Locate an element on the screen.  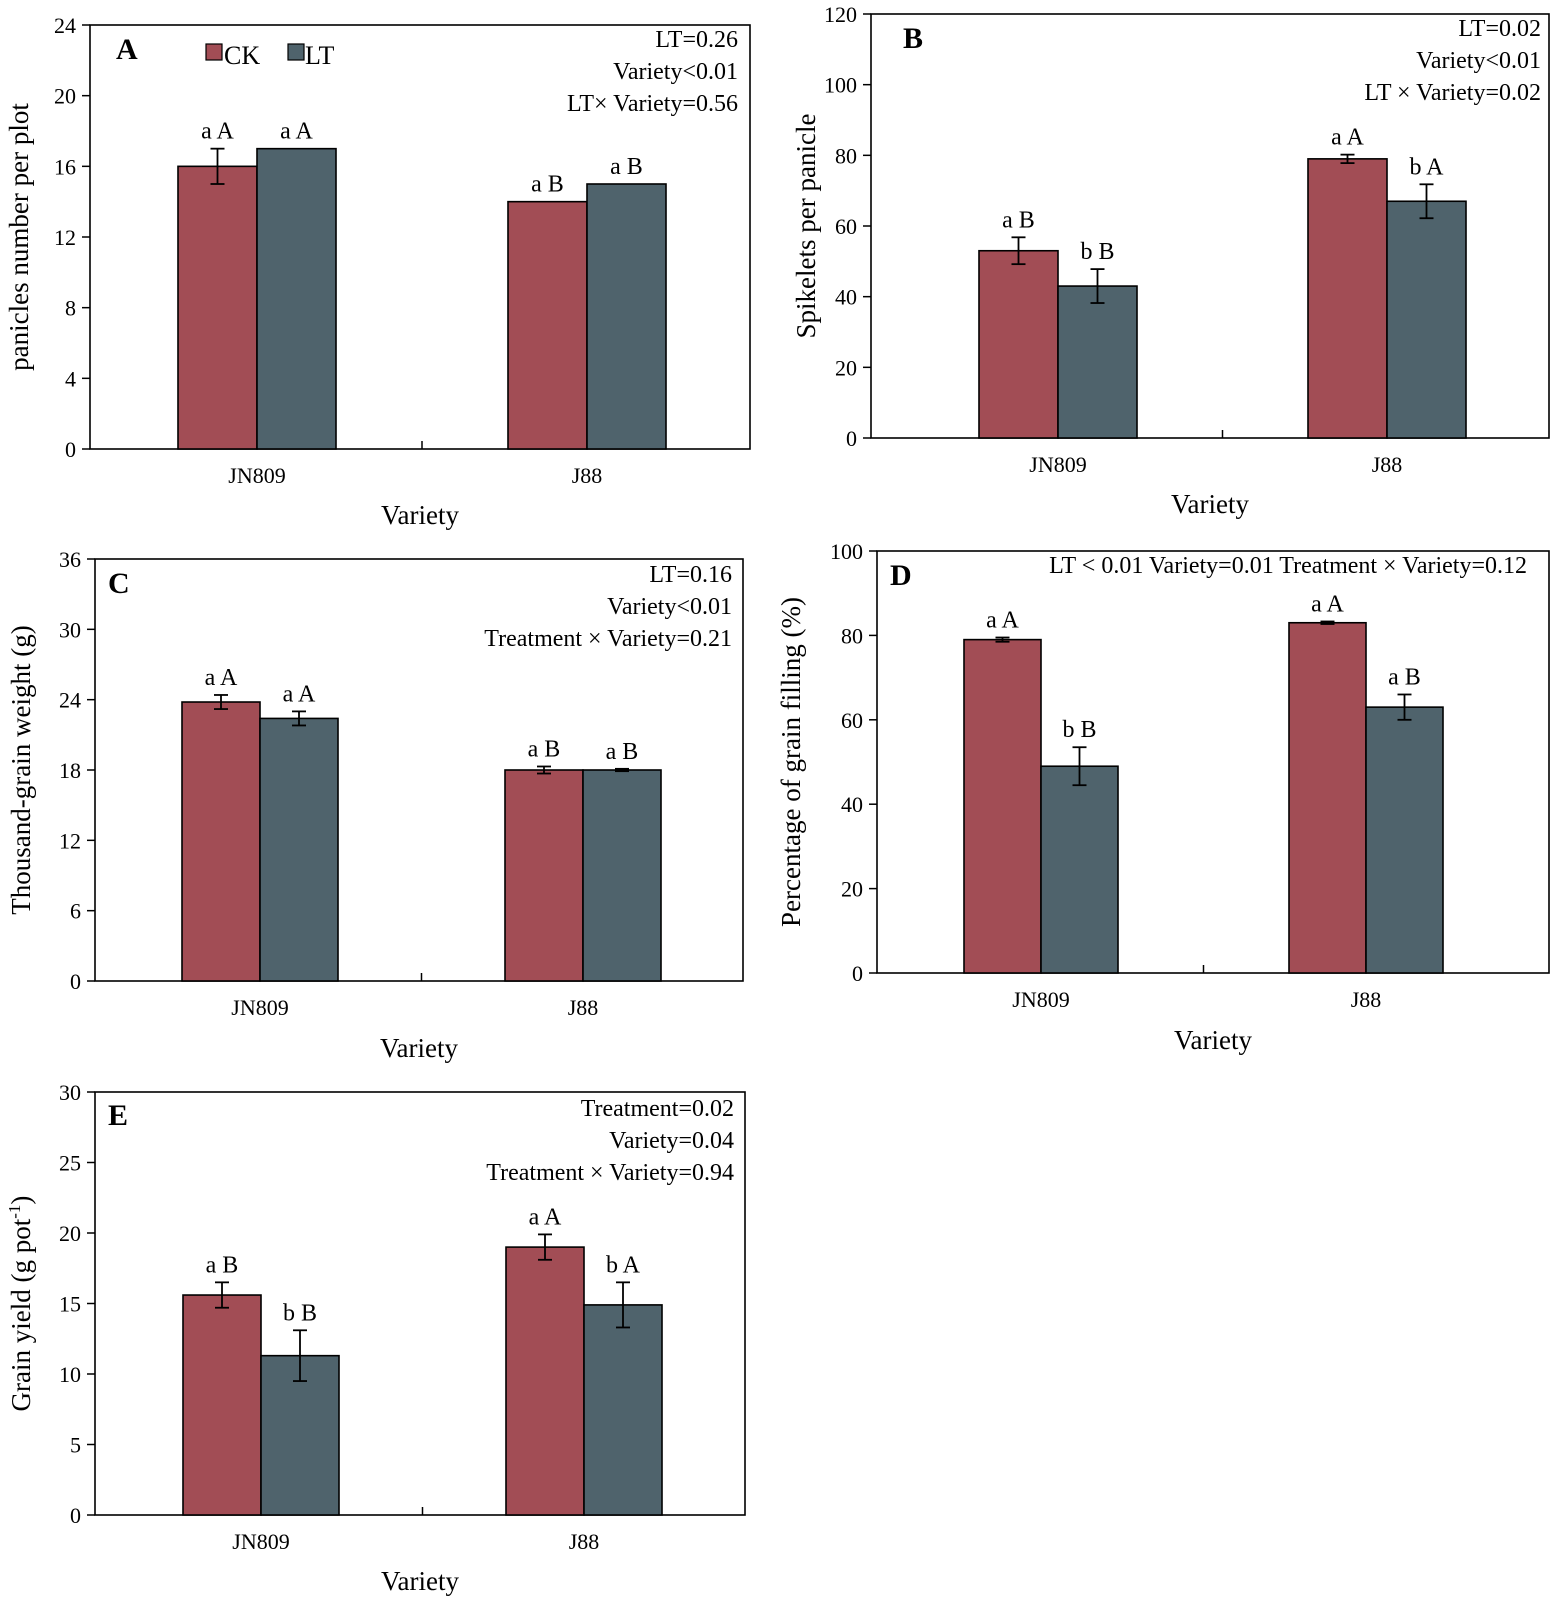
y-tick-label: 25 is located at coordinates (70, 1163).